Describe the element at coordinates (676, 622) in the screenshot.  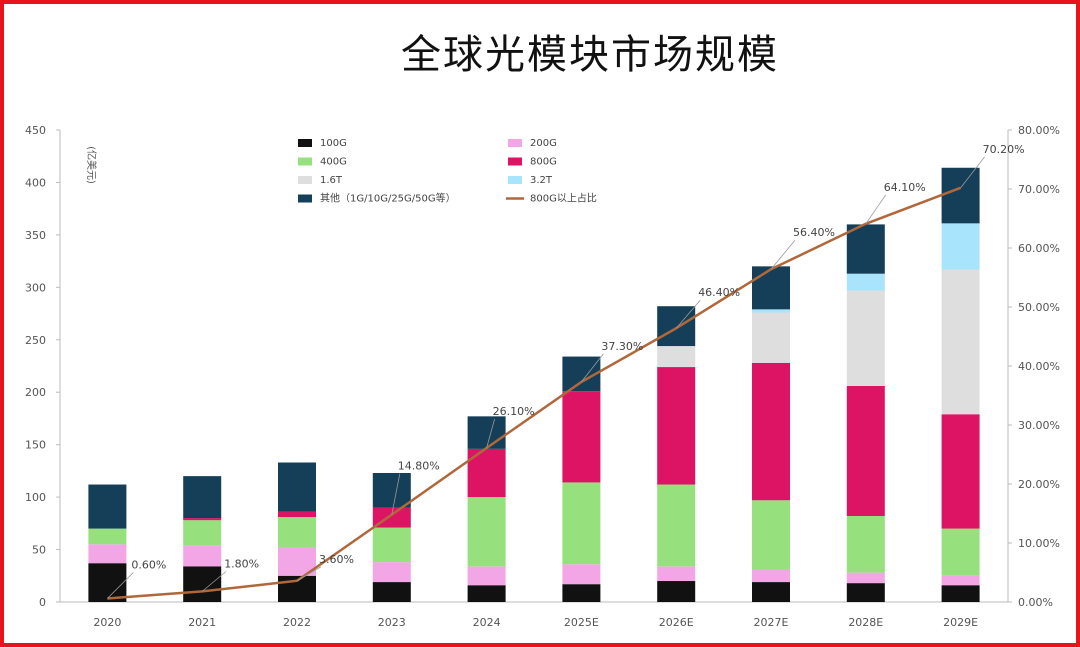
I see `x-tick-label: 2026E` at that location.